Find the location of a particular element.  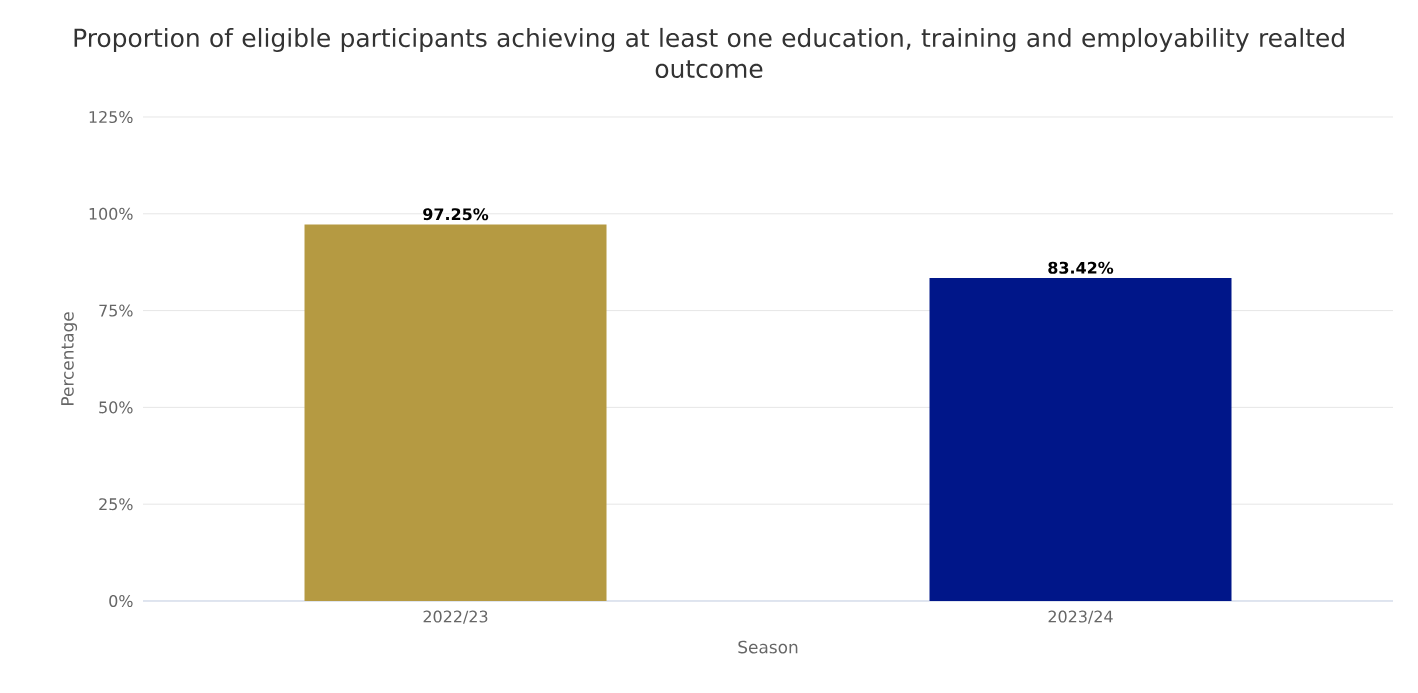

x-tick-label: 2023/24 is located at coordinates (1080, 617).